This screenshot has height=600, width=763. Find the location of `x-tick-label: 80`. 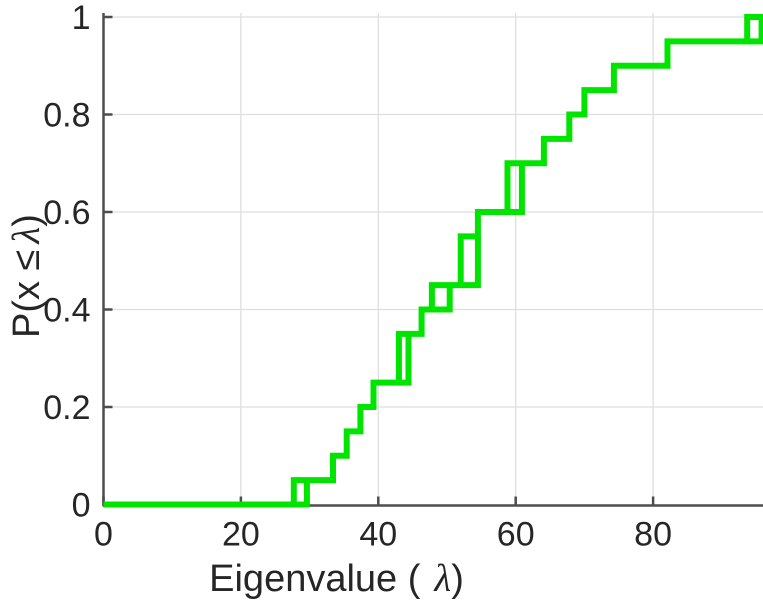

x-tick-label: 80 is located at coordinates (653, 535).